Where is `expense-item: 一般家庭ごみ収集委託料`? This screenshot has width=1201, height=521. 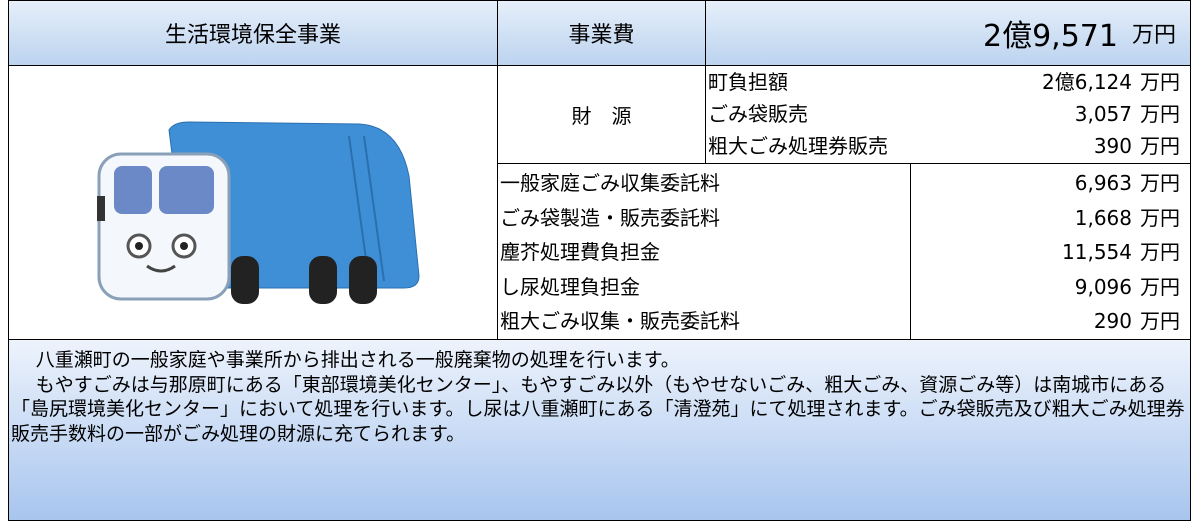
expense-item: 一般家庭ごみ収集委託料 is located at coordinates (610, 183).